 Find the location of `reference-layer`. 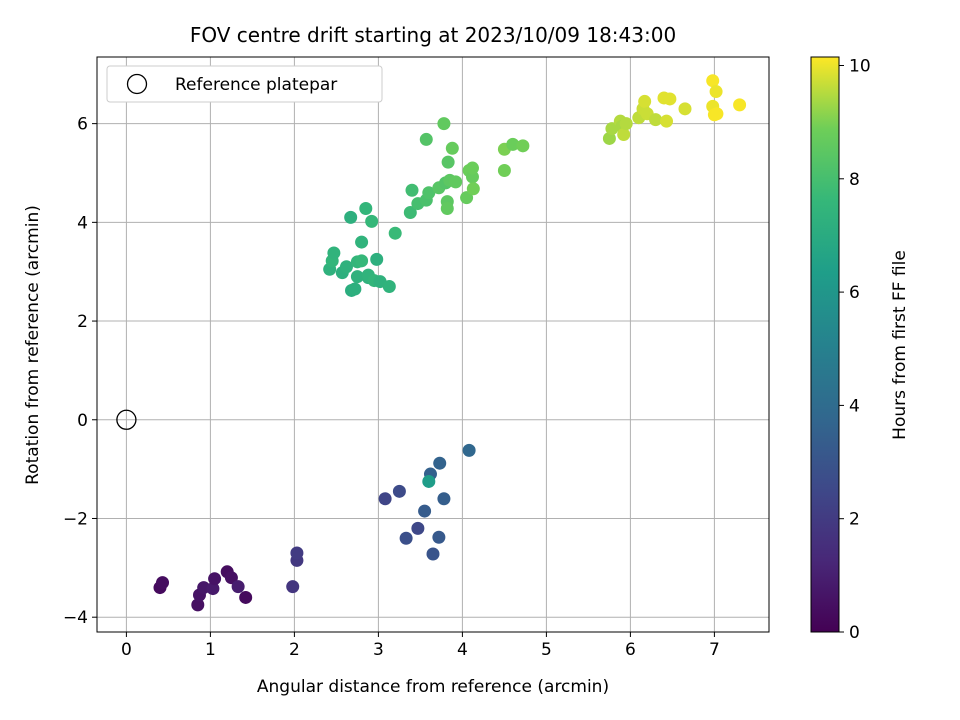

reference-layer is located at coordinates (126, 419).